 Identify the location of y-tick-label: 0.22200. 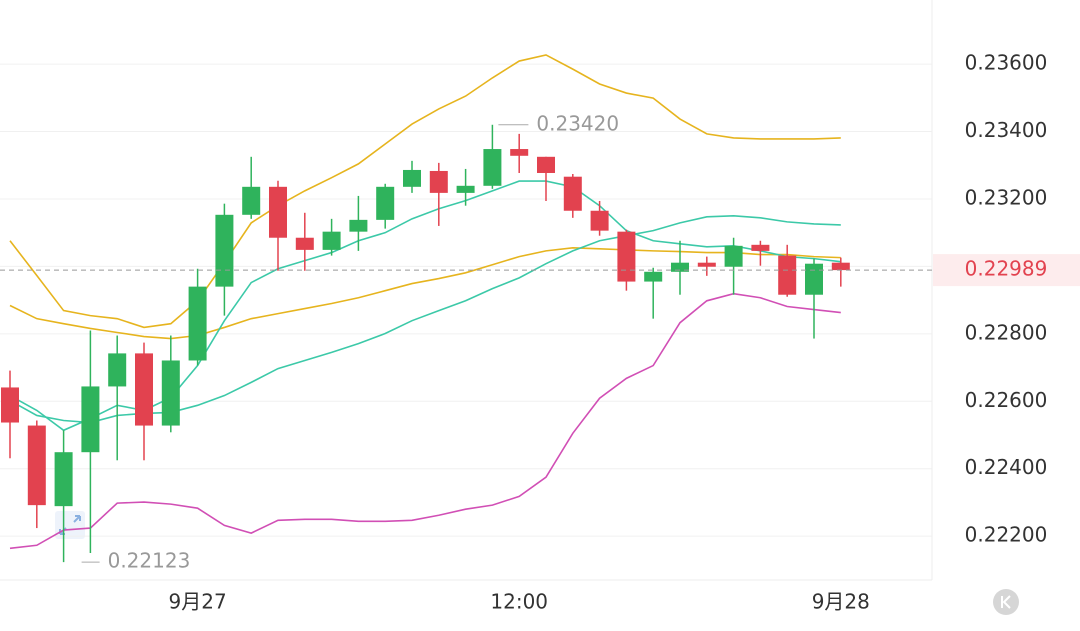
(1006, 535).